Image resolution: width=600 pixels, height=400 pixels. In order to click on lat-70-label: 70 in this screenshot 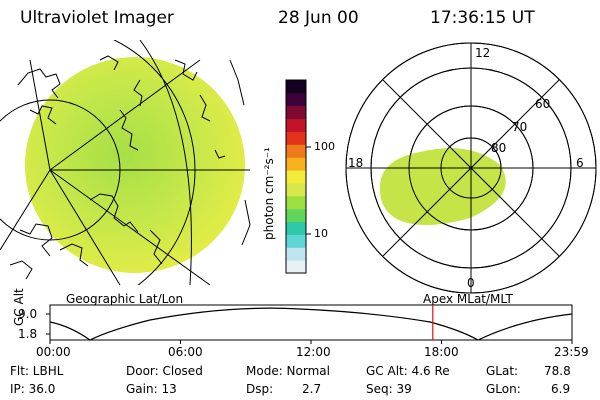, I will do `click(520, 127)`.